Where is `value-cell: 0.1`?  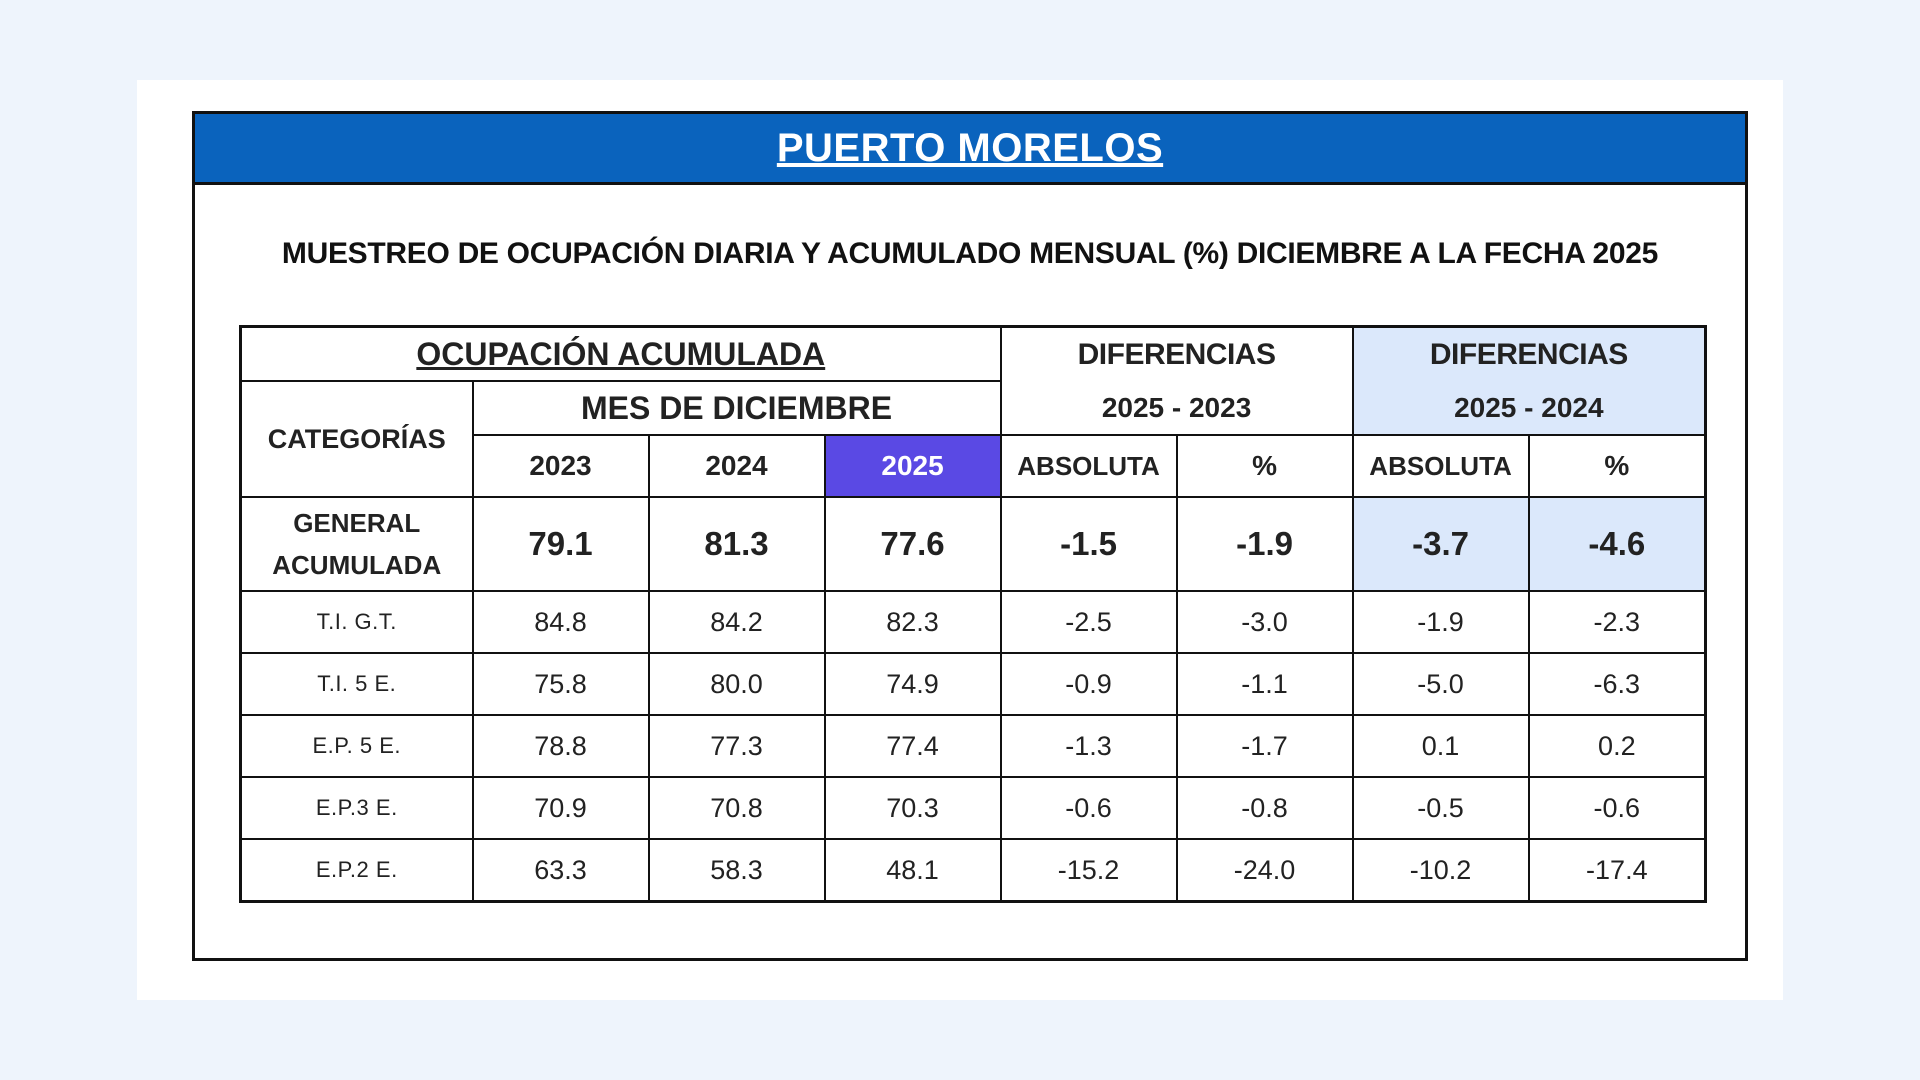
value-cell: 0.1 is located at coordinates (1440, 746).